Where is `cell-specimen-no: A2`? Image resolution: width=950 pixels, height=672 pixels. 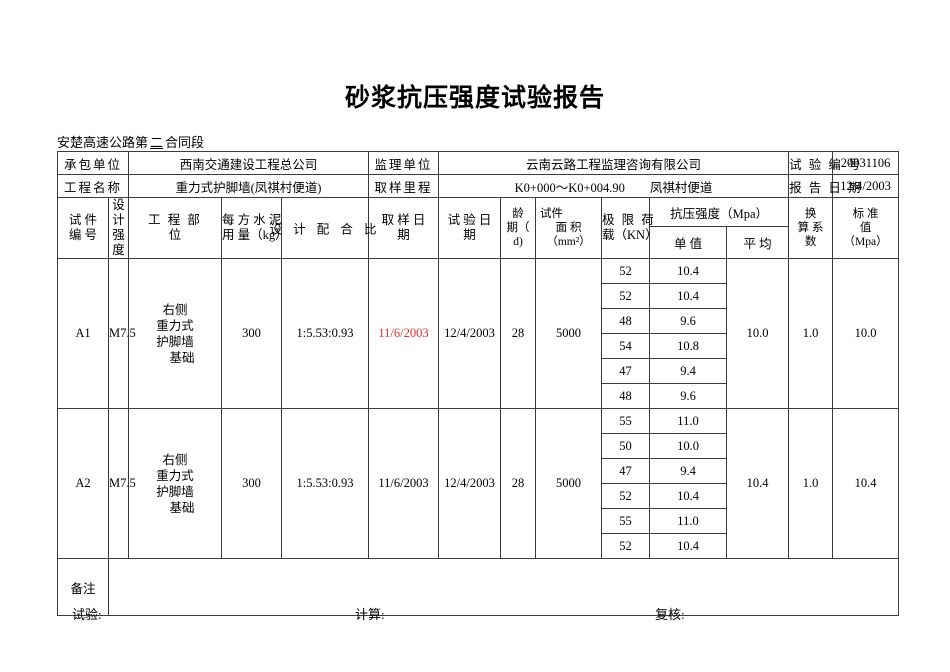 cell-specimen-no: A2 is located at coordinates (83, 483).